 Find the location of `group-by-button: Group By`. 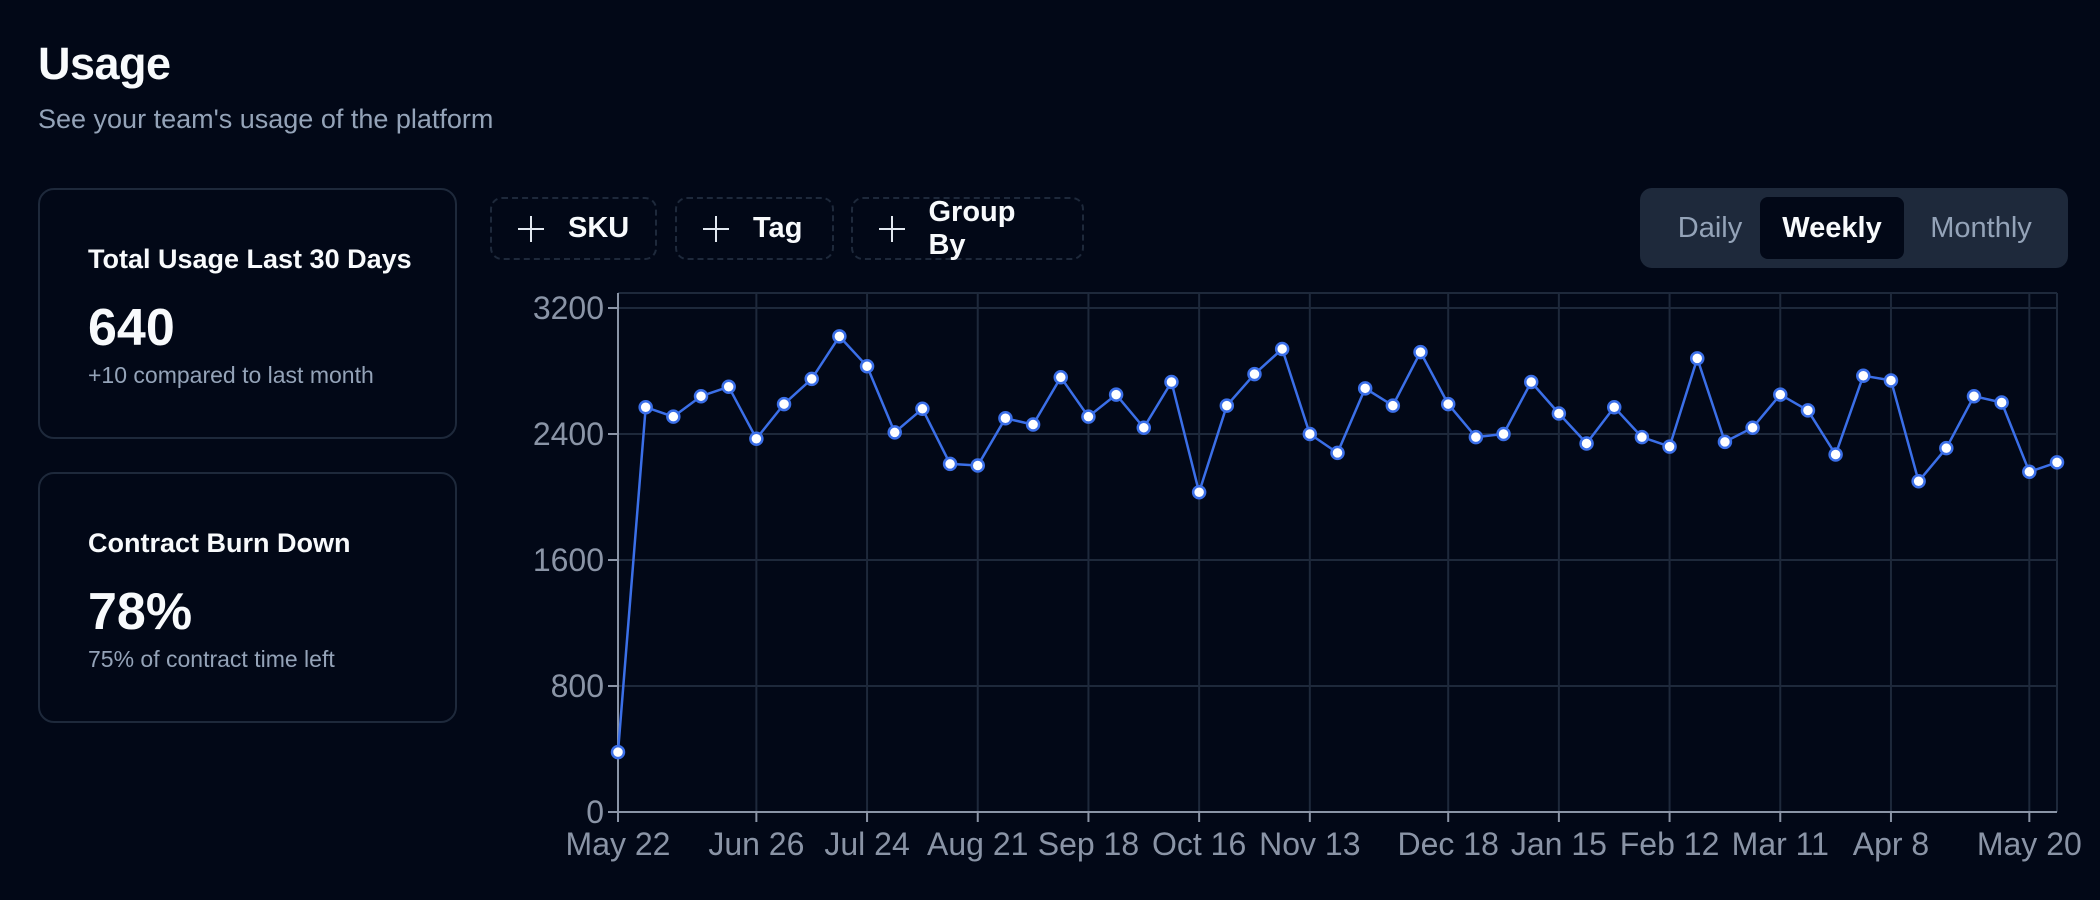

group-by-button: Group By is located at coordinates (967, 228).